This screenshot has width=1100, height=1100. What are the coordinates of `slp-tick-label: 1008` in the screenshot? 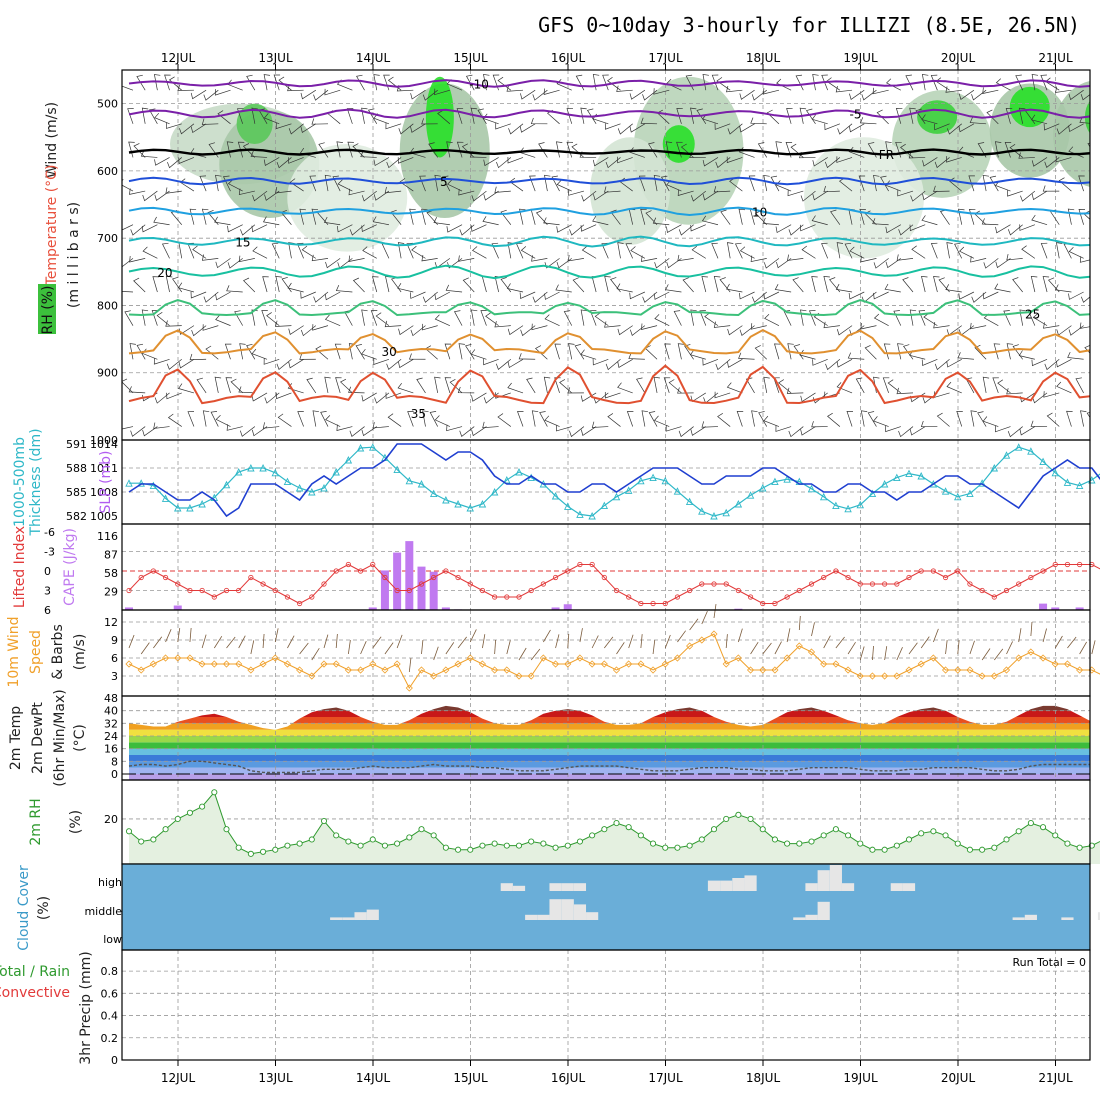 It's located at (104, 492).